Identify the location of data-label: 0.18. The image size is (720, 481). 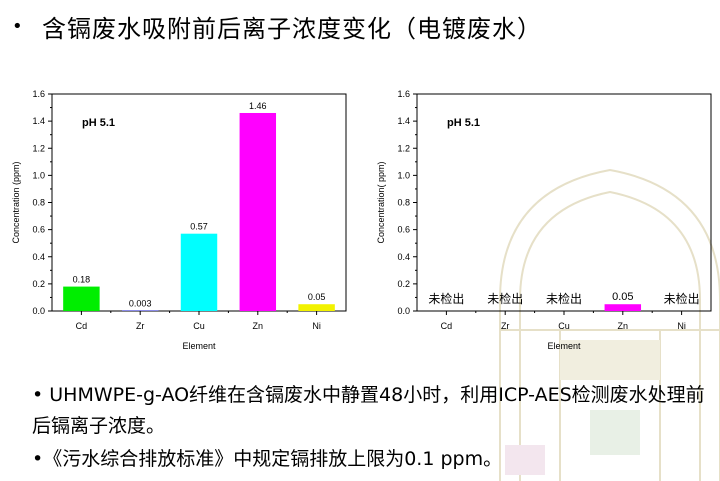
(82, 280).